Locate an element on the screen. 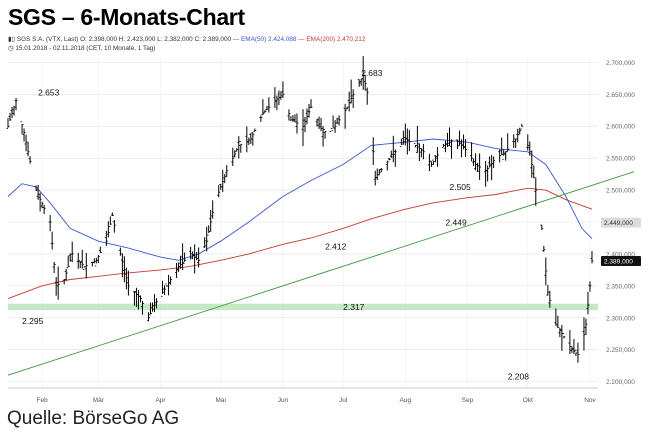  level-box-label-bg is located at coordinates (621, 222).